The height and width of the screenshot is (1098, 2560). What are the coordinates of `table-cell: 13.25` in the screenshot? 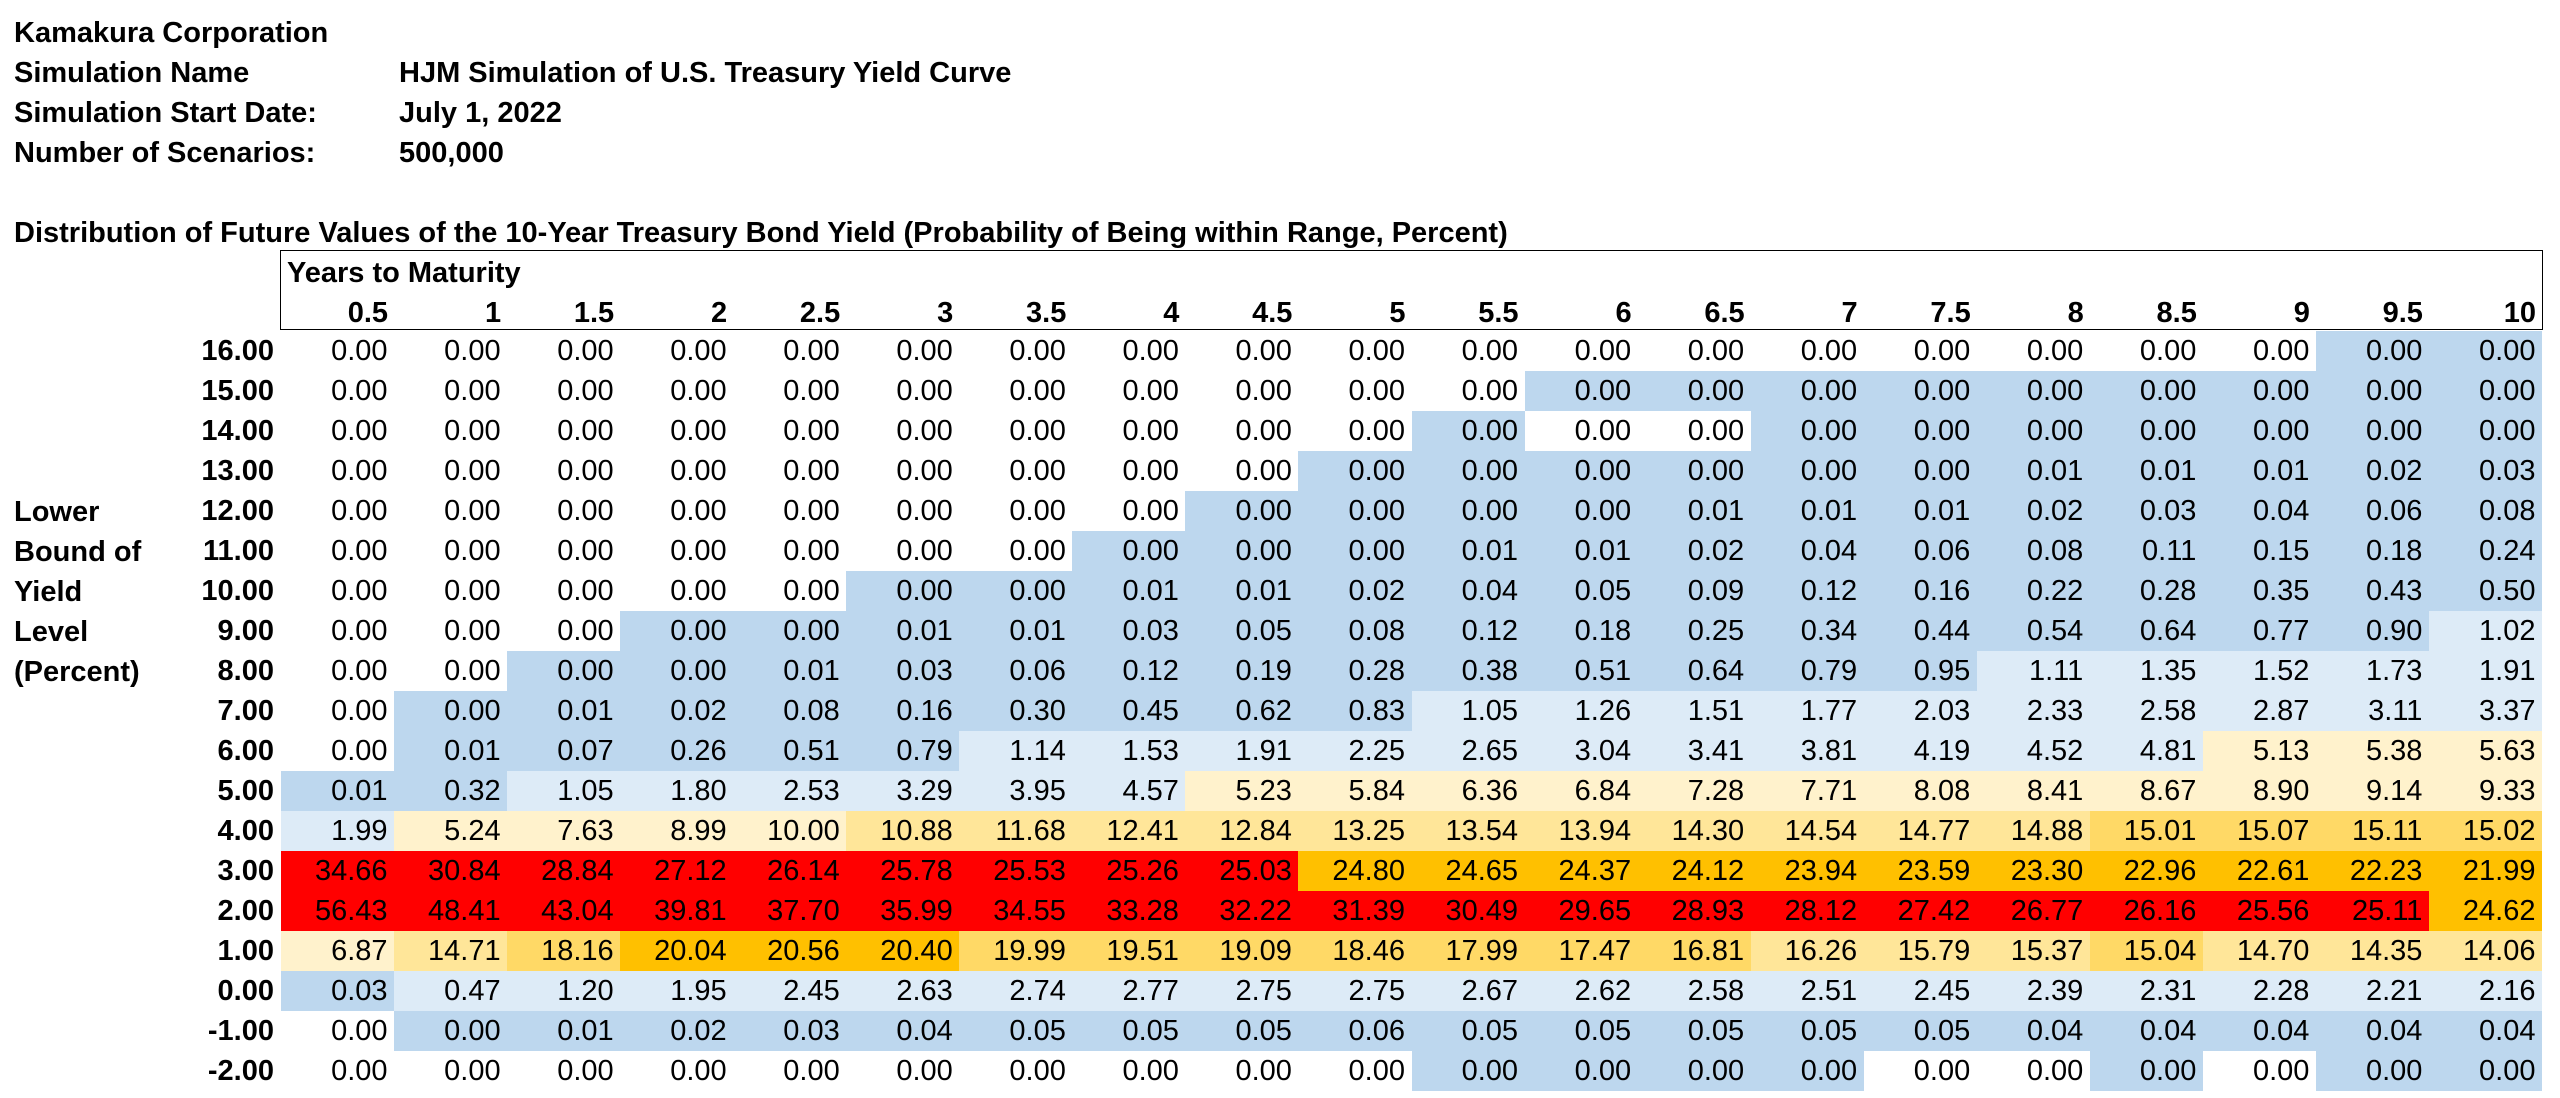 It's located at (1355, 831).